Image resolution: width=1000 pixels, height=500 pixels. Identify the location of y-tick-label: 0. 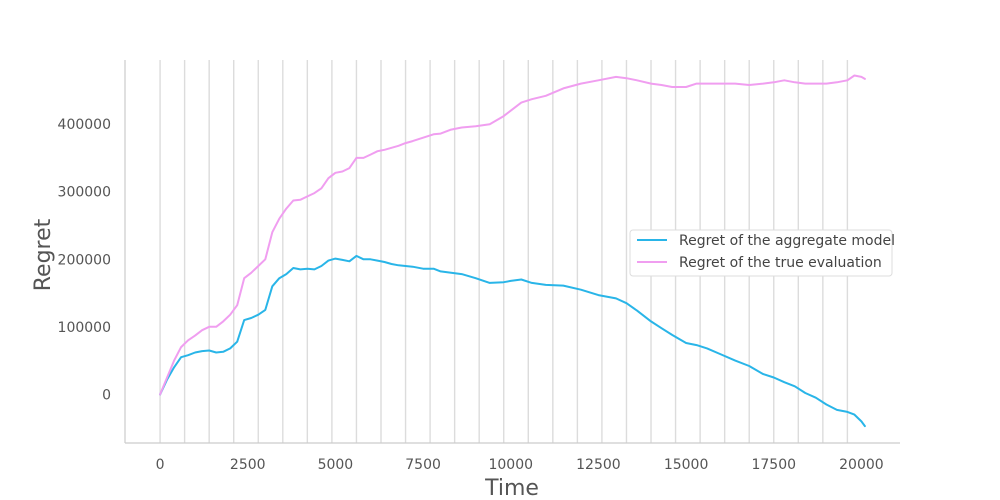
(106, 395).